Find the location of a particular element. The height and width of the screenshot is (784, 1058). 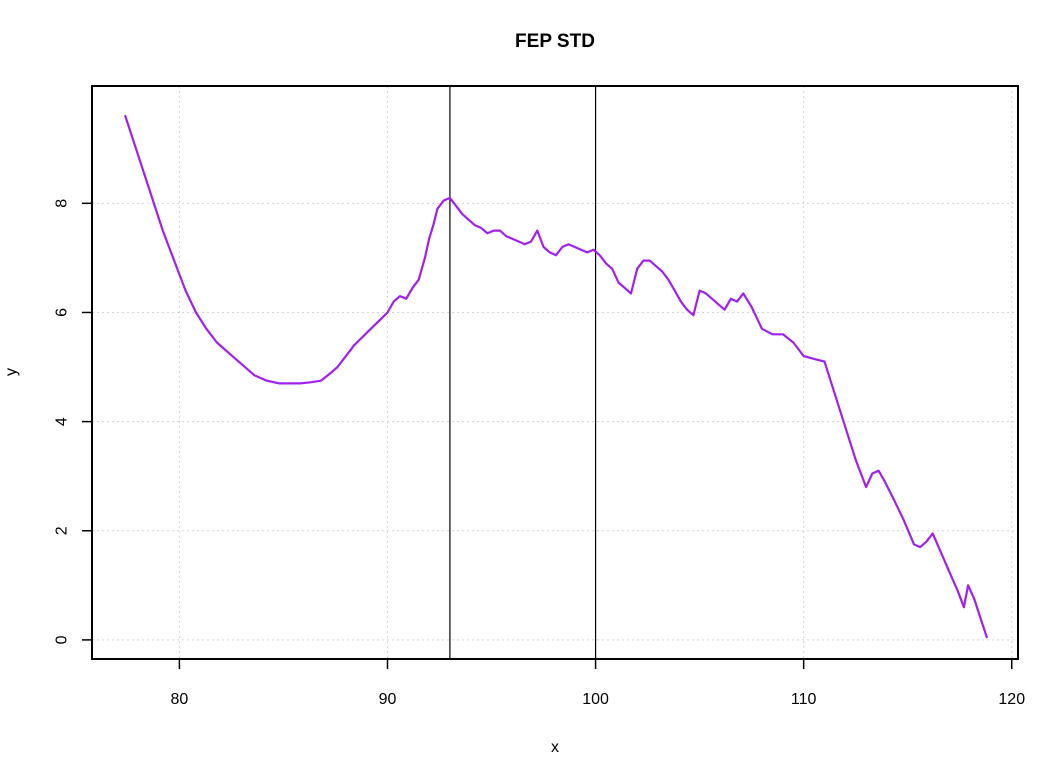

x-tick-label: 100 is located at coordinates (595, 699).